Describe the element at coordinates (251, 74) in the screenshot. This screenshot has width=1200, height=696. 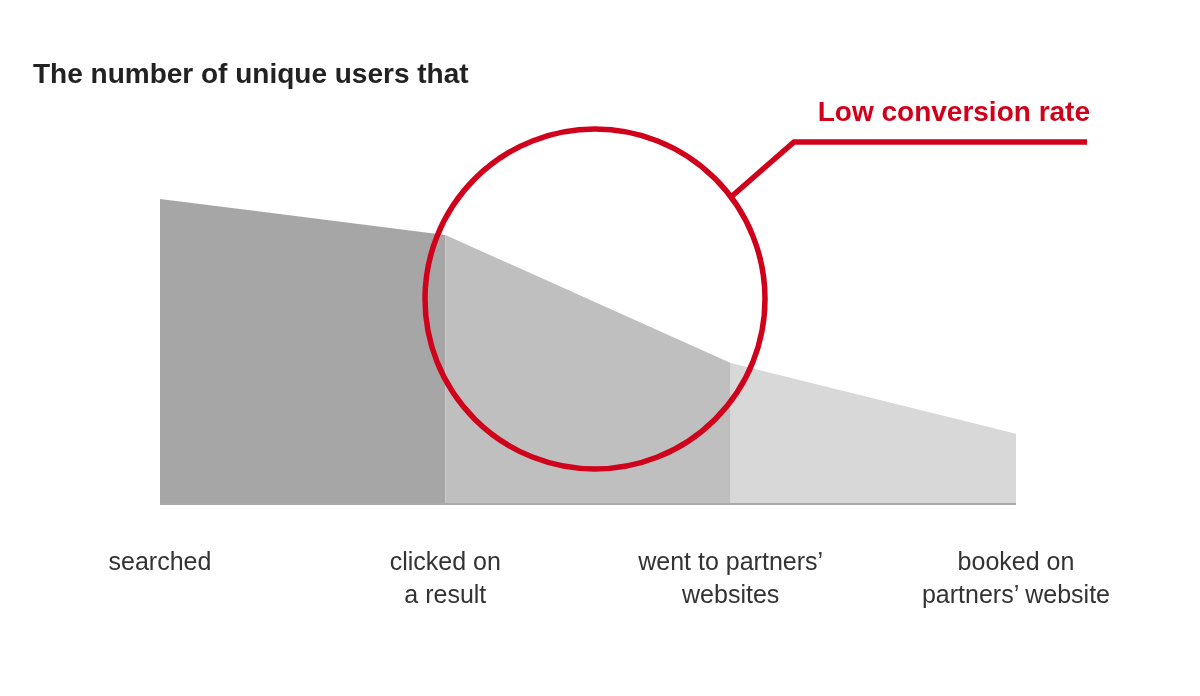
I see `chart-title: The number of unique users that` at that location.